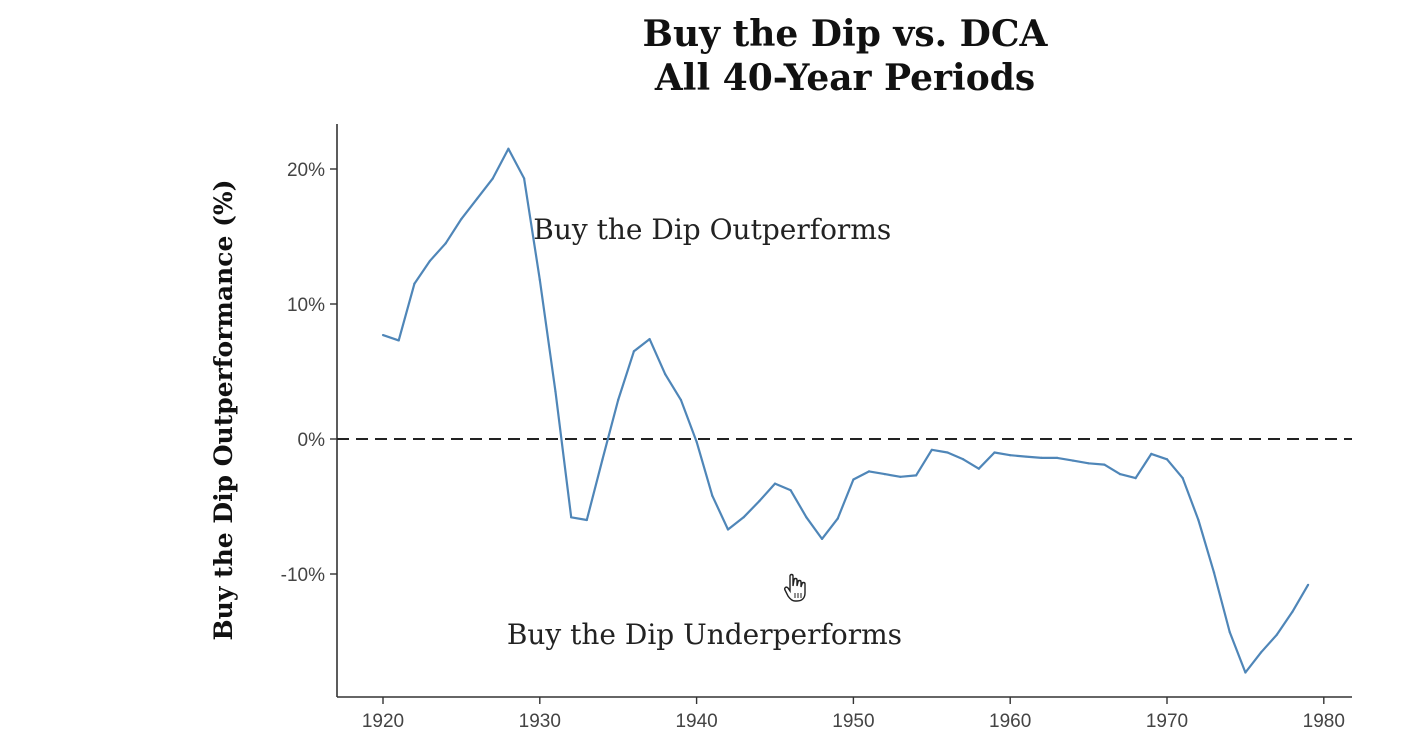 This screenshot has height=756, width=1426. What do you see at coordinates (303, 575) in the screenshot?
I see `y-tick-label: -10%` at bounding box center [303, 575].